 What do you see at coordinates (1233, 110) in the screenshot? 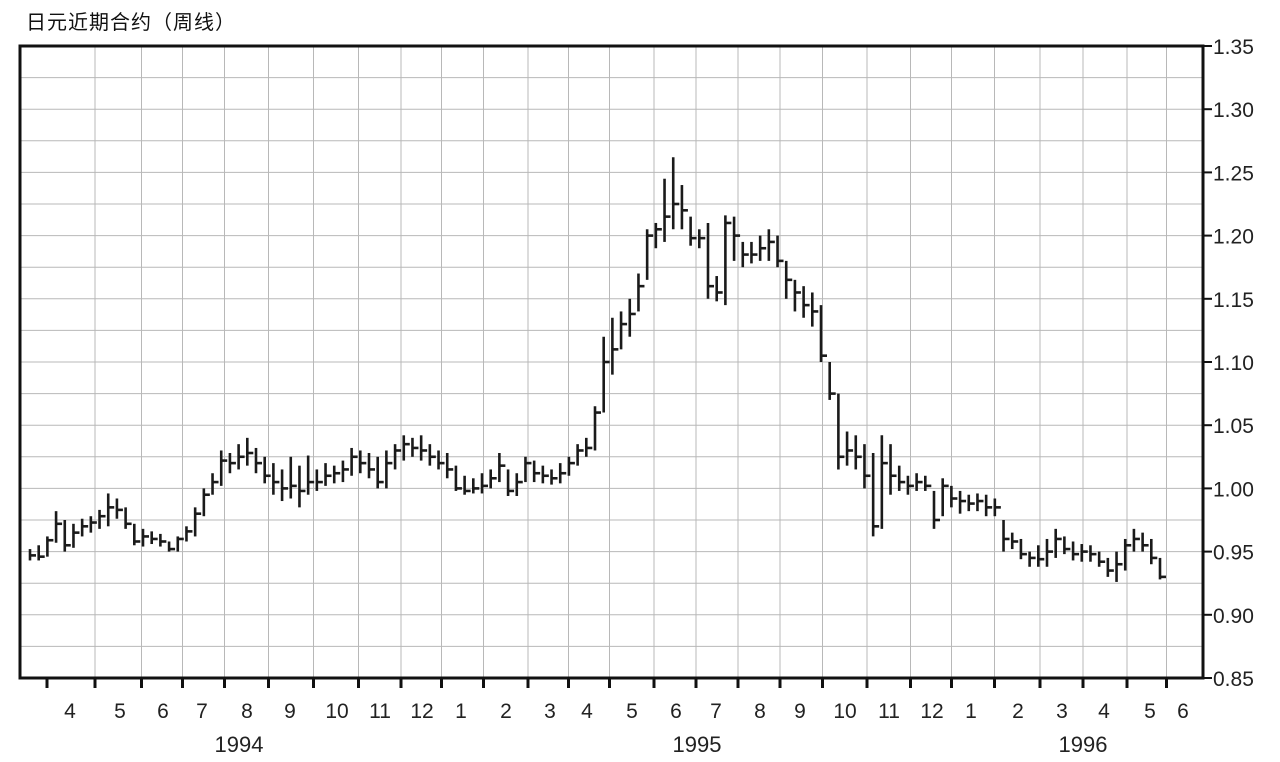
I see `y-tick-label: 1.30` at bounding box center [1233, 110].